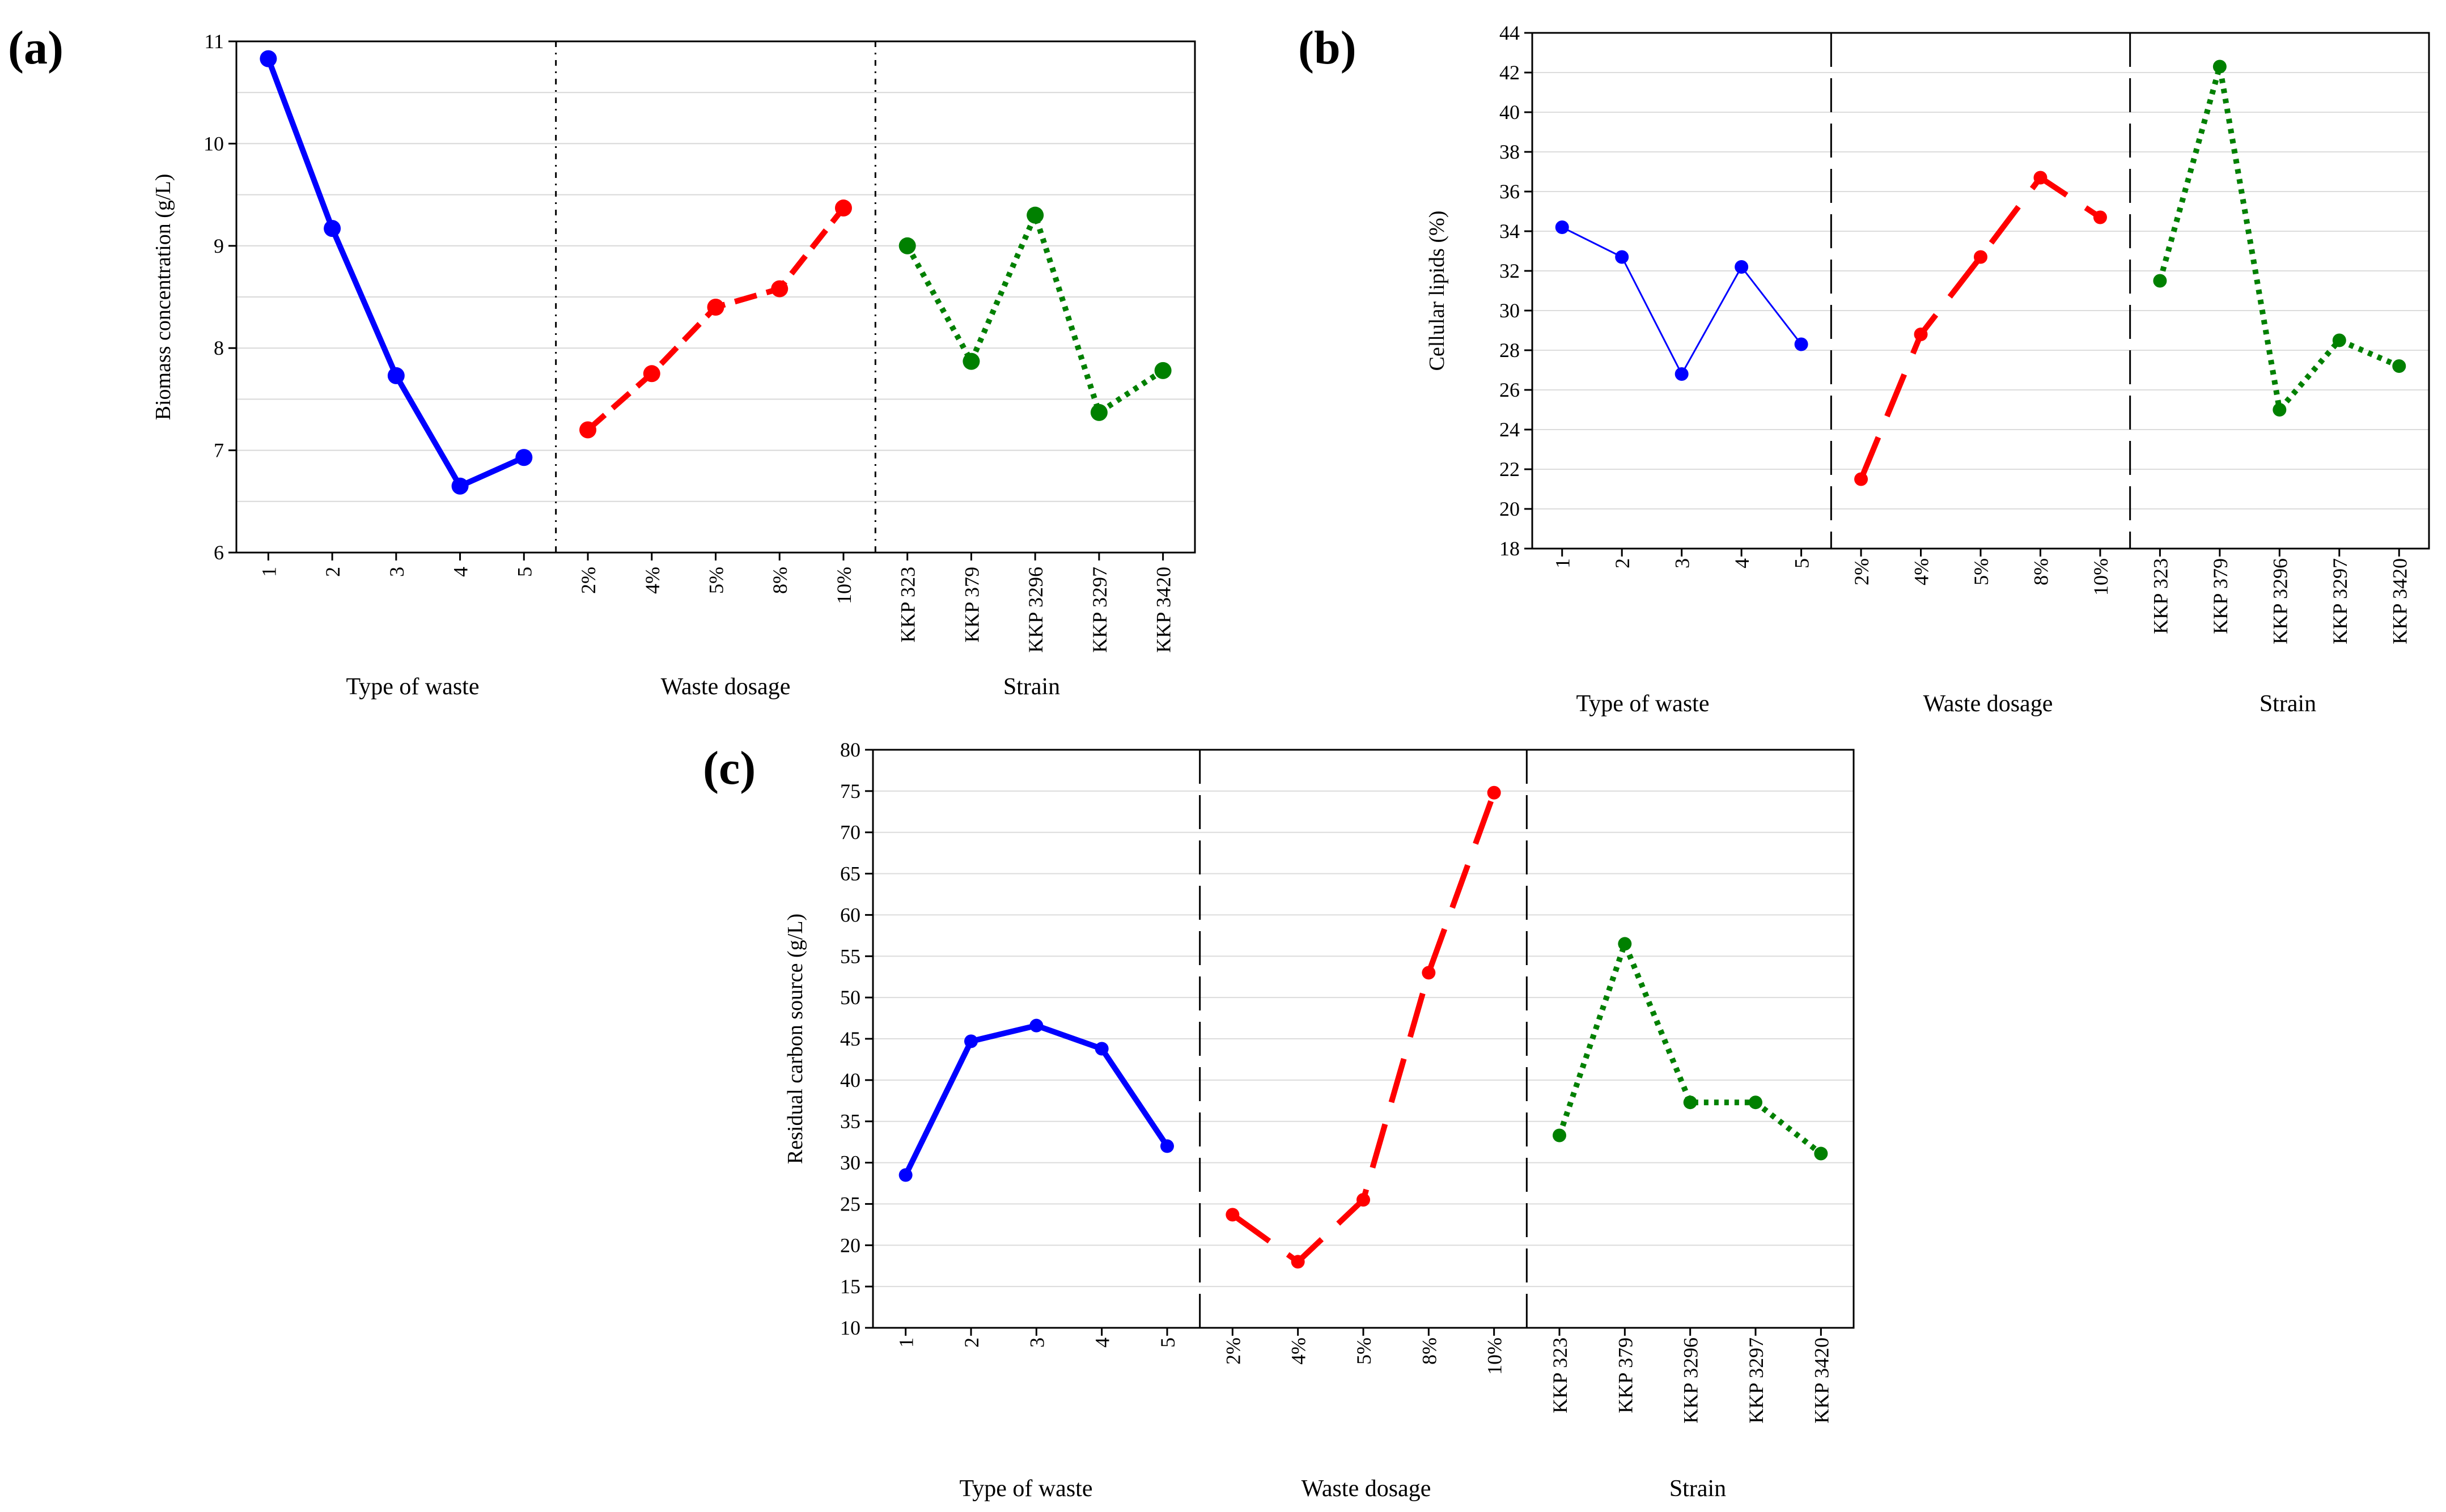 This screenshot has width=2446, height=1512. I want to click on y-tick-label: 55, so click(850, 956).